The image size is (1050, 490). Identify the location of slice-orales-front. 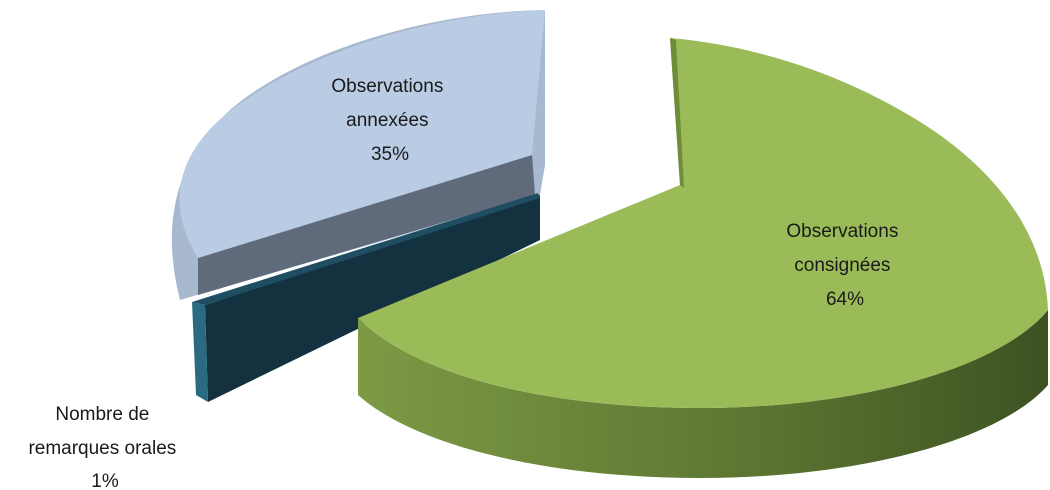
(372, 298).